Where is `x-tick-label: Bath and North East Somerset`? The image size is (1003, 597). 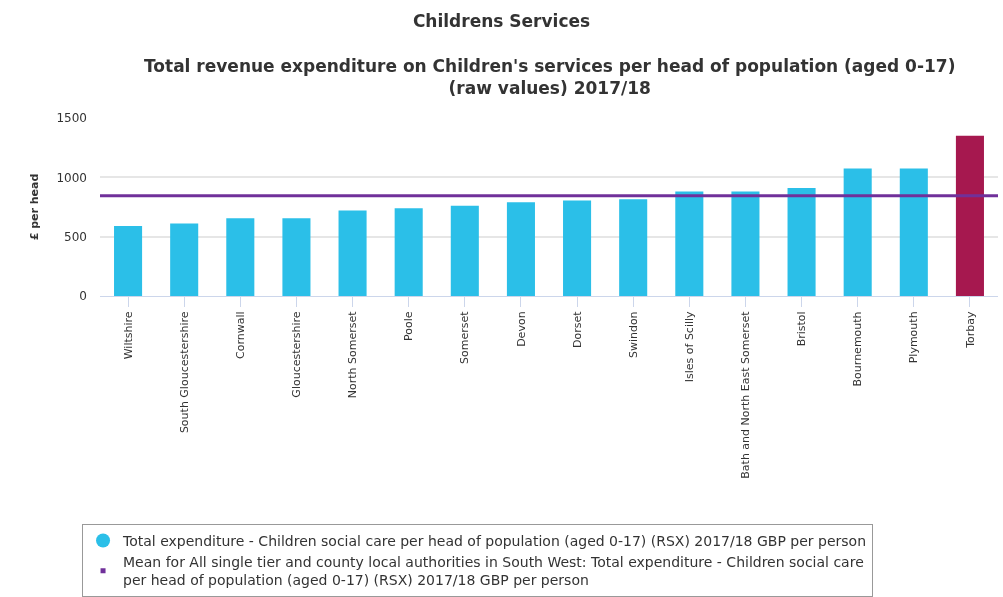
x-tick-label: Bath and North East Somerset is located at coordinates (746, 394).